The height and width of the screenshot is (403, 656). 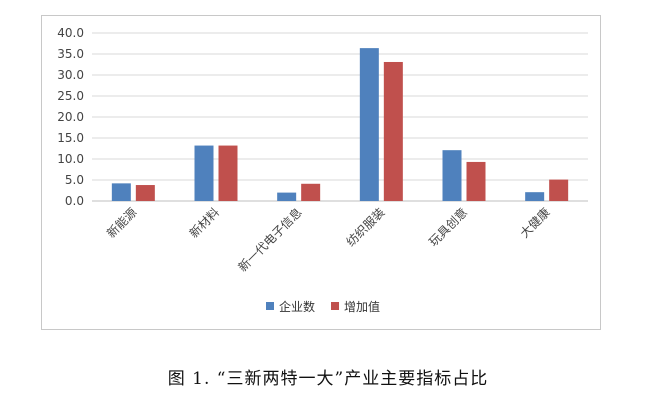 What do you see at coordinates (535, 223) in the screenshot?
I see `x-tick-label: 大健康` at bounding box center [535, 223].